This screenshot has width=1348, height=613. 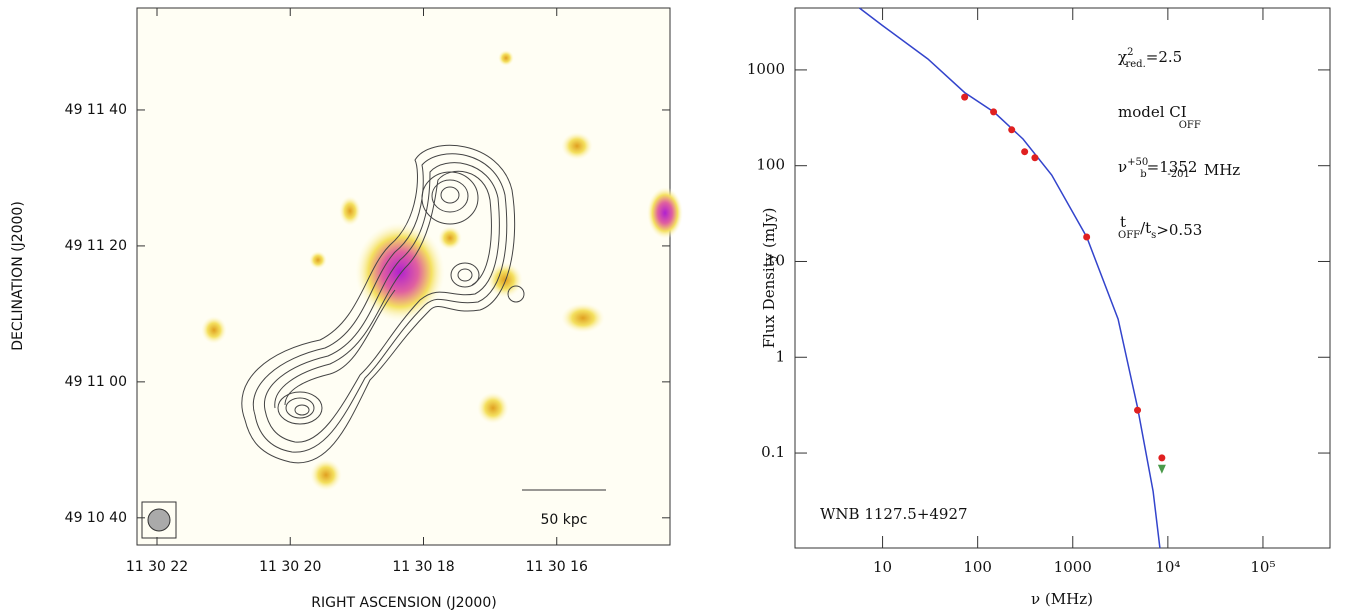 What do you see at coordinates (1153, 235) in the screenshot?
I see `annotation-part: s` at bounding box center [1153, 235].